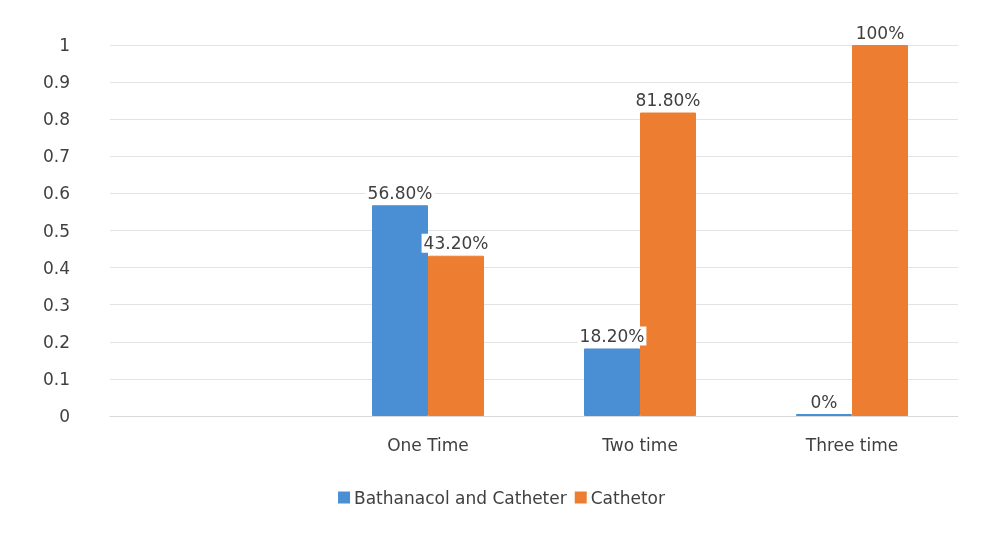 Image resolution: width=1003 pixels, height=541 pixels. I want to click on y-tick-label: 0.2, so click(56, 341).